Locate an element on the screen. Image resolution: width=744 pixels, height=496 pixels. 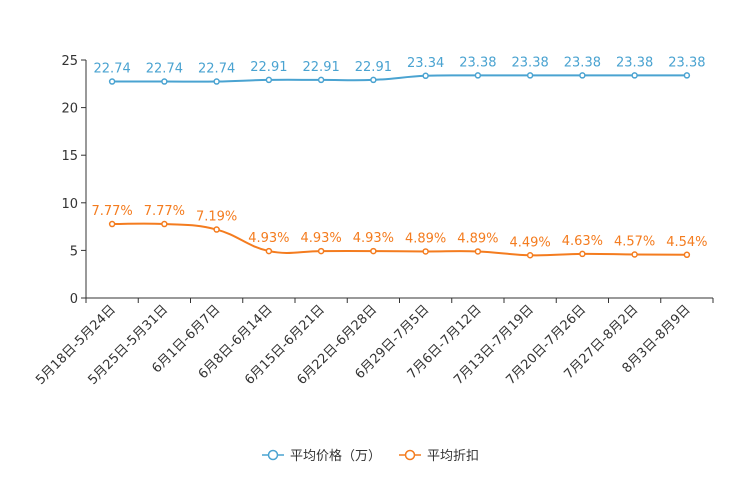
legend-label: 平均折扣 is located at coordinates (453, 456).